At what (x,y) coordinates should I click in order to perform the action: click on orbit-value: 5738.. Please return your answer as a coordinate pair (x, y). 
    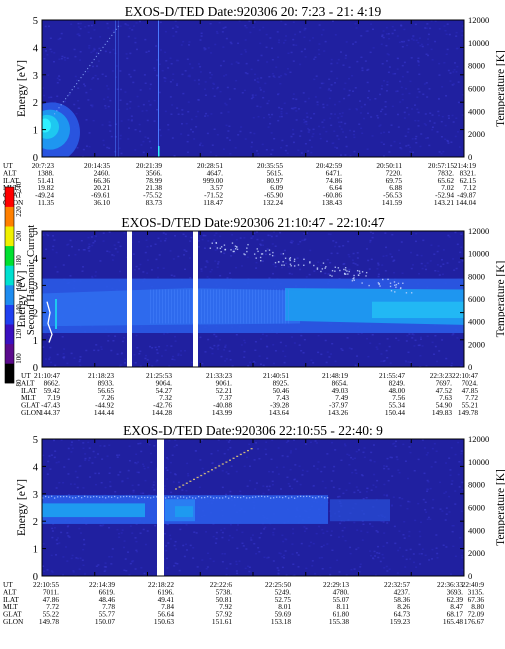
    Looking at the image, I should click on (224, 591).